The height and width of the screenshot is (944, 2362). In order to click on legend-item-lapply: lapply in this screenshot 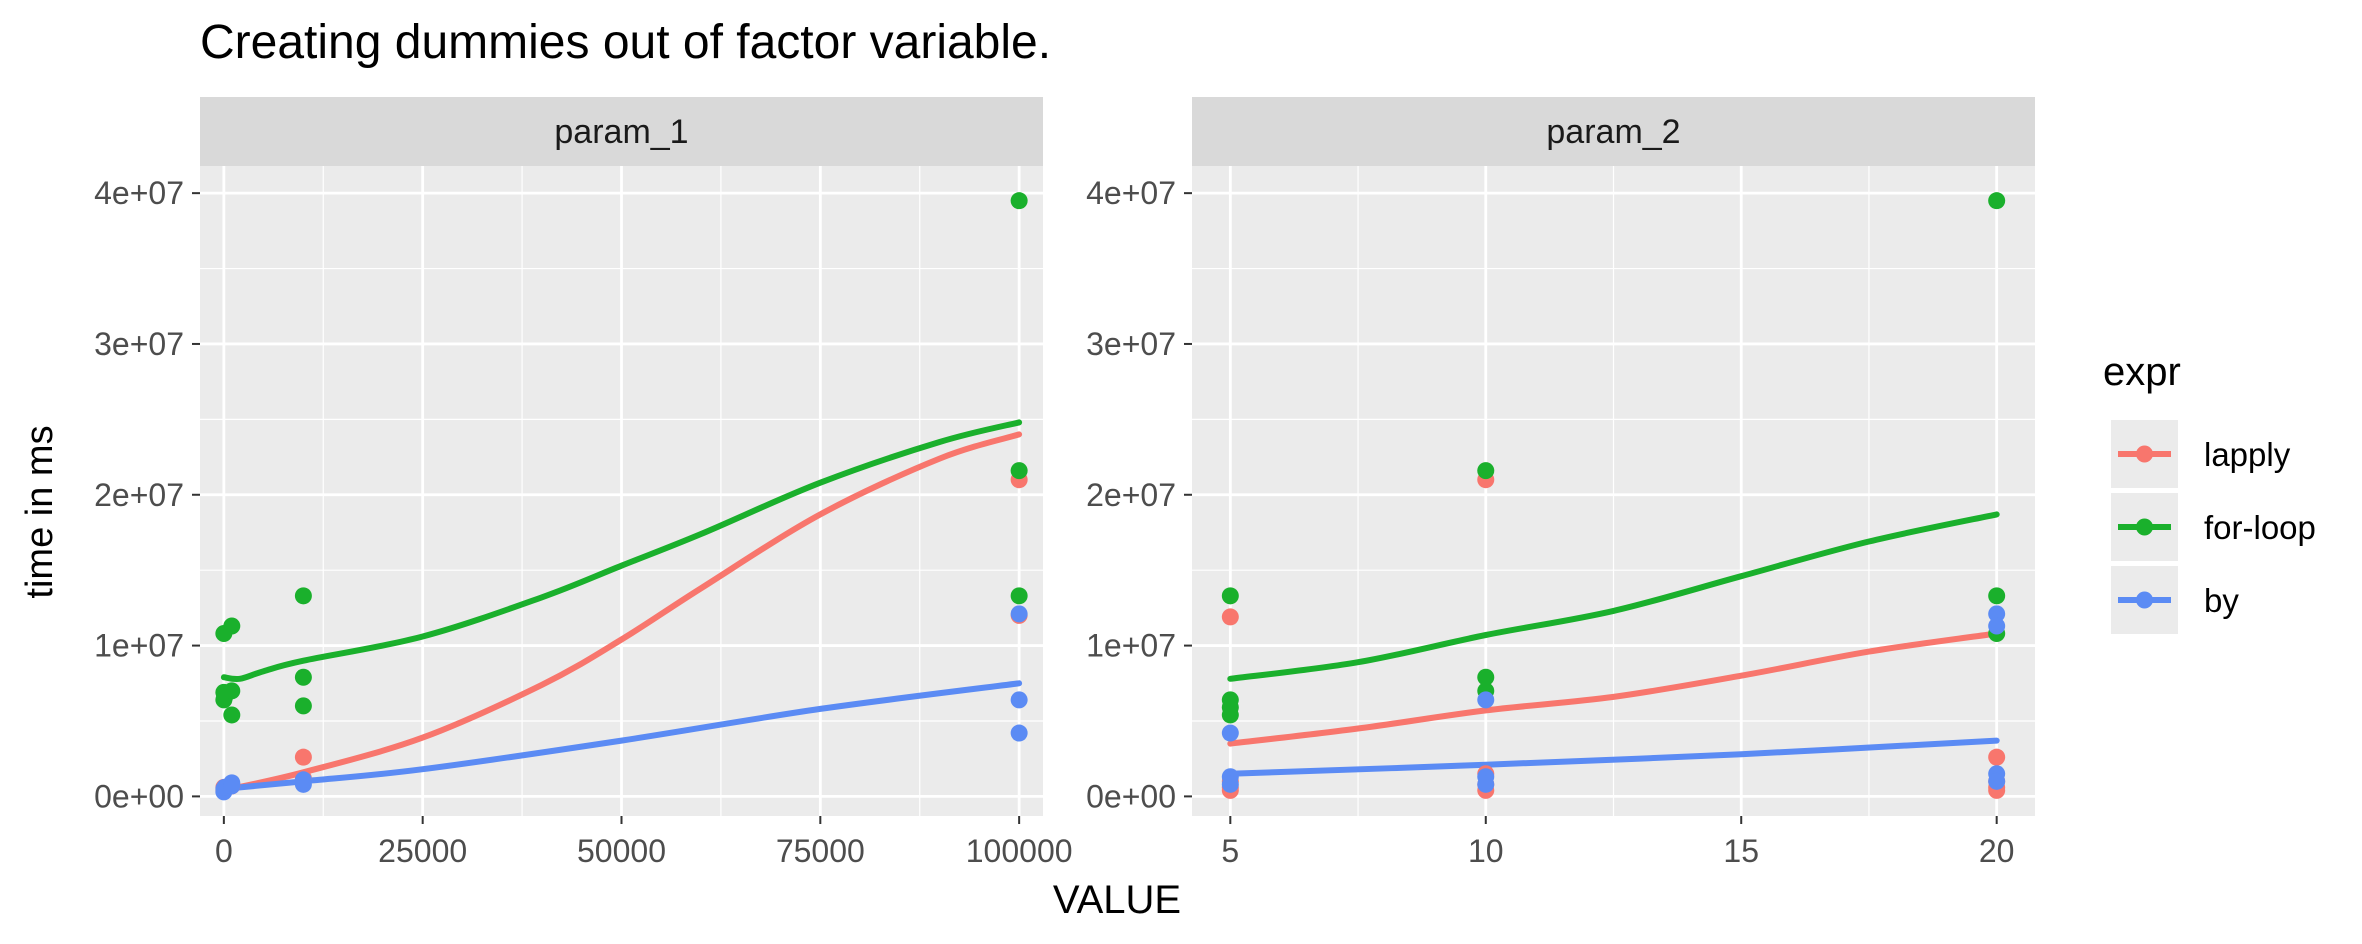, I will do `click(2201, 454)`.